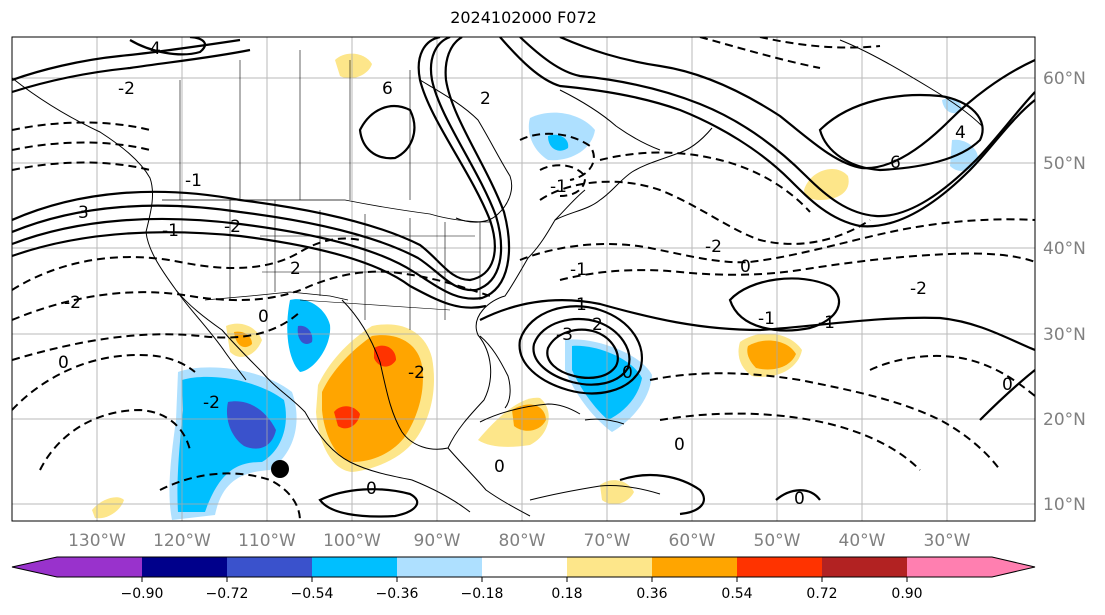  Describe the element at coordinates (182, 541) in the screenshot. I see `lon-label: 120°W` at that location.